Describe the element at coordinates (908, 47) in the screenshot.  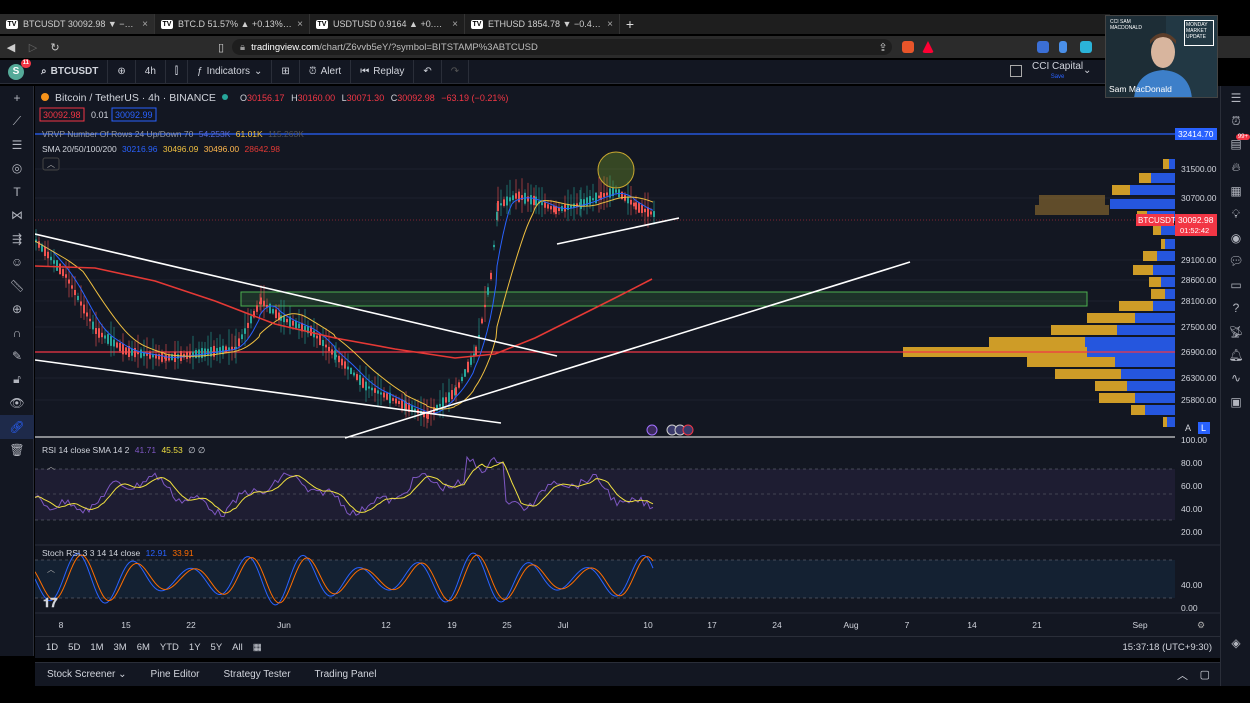
I see `brave-shield-icon` at that location.